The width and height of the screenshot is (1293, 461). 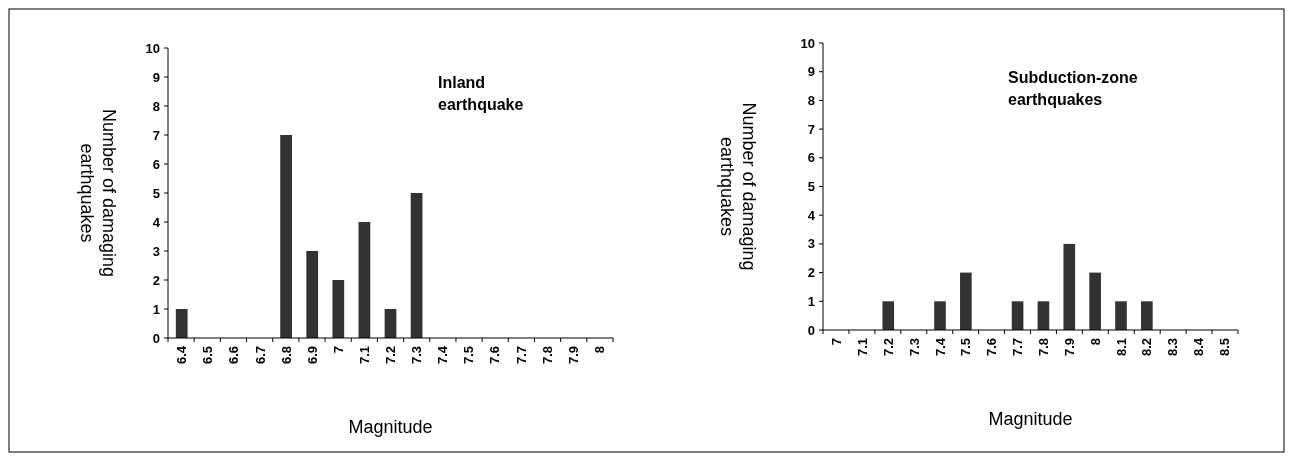 What do you see at coordinates (1073, 88) in the screenshot?
I see `annotation: Subduction-zone earthquakes` at bounding box center [1073, 88].